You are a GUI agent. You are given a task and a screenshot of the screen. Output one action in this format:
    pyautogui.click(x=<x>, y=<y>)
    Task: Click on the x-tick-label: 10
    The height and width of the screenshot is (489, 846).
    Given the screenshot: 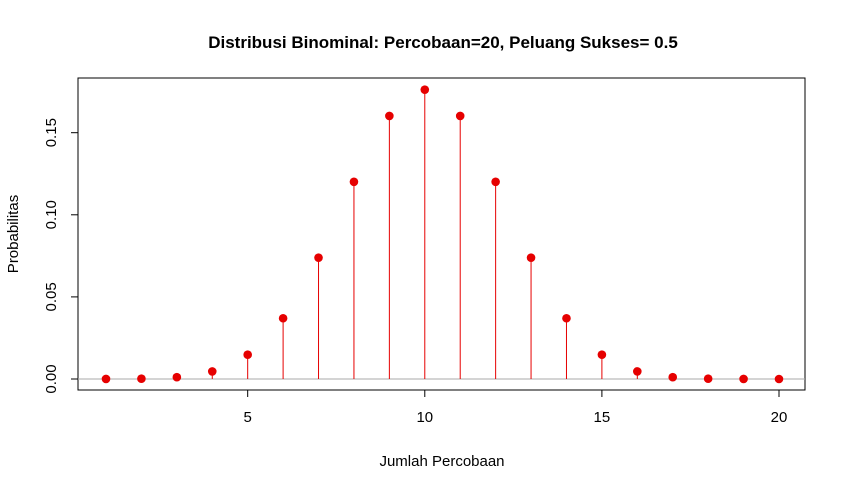 What is the action you would take?
    pyautogui.click(x=424, y=417)
    